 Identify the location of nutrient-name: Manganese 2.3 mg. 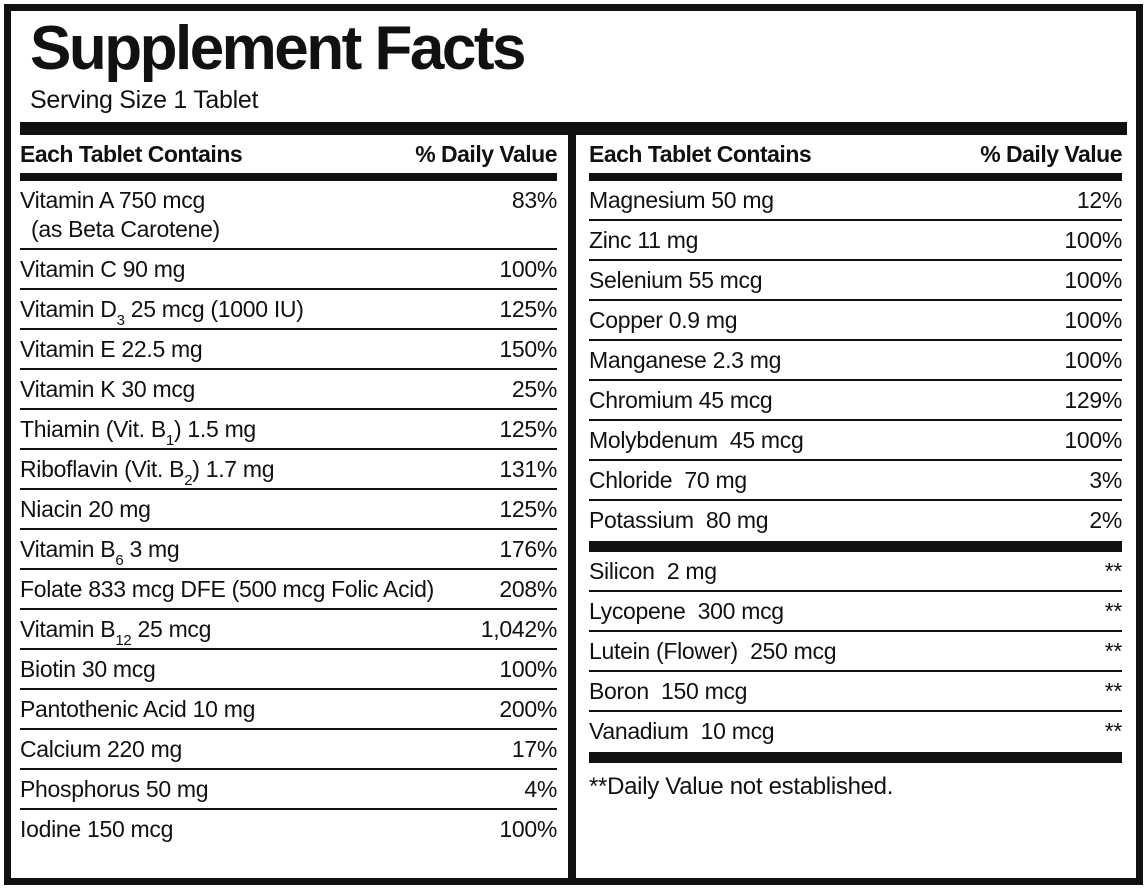
(685, 360).